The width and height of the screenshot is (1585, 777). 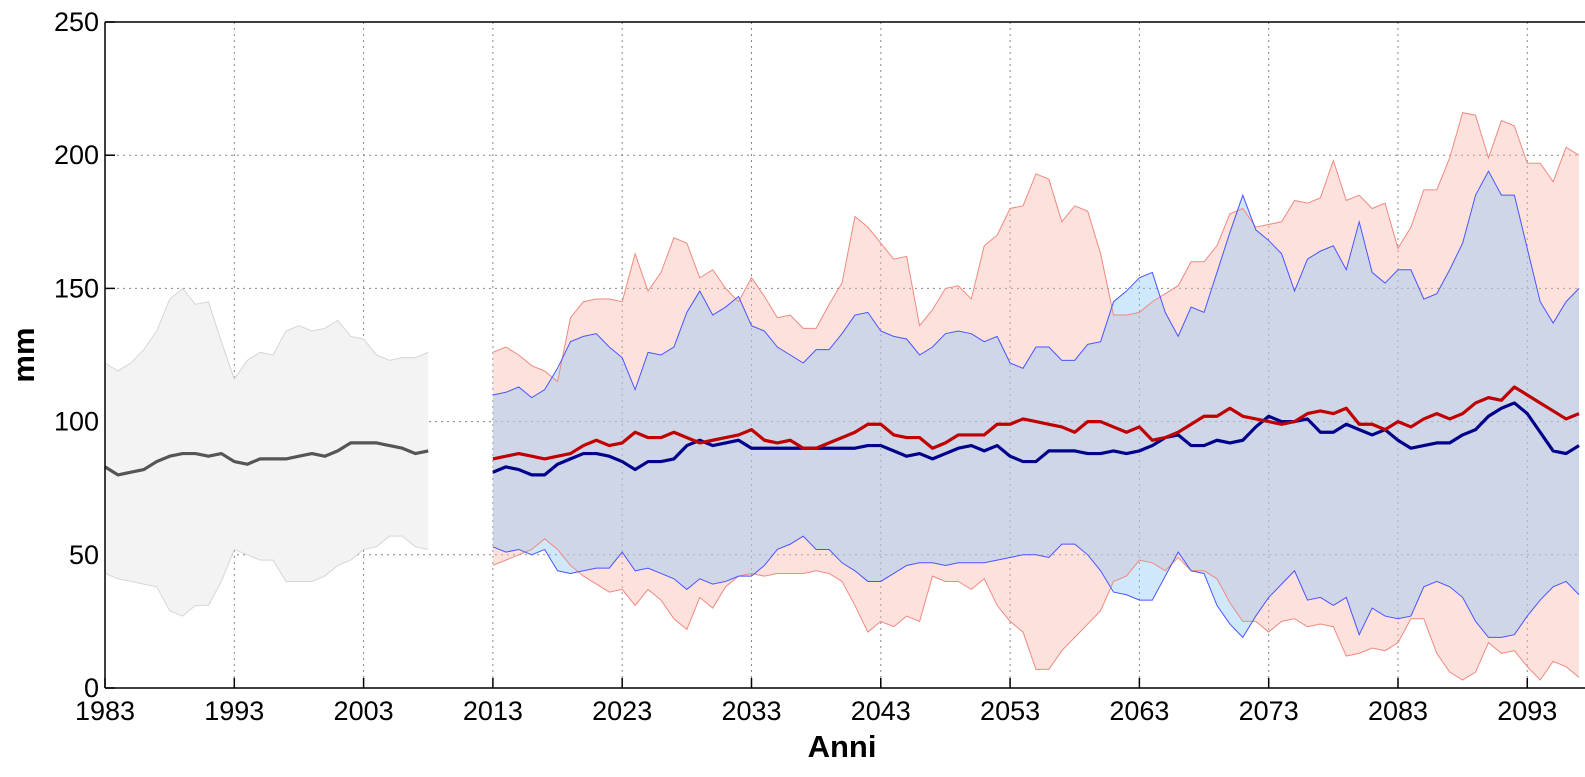 What do you see at coordinates (751, 711) in the screenshot?
I see `x-tick-label: 2033` at bounding box center [751, 711].